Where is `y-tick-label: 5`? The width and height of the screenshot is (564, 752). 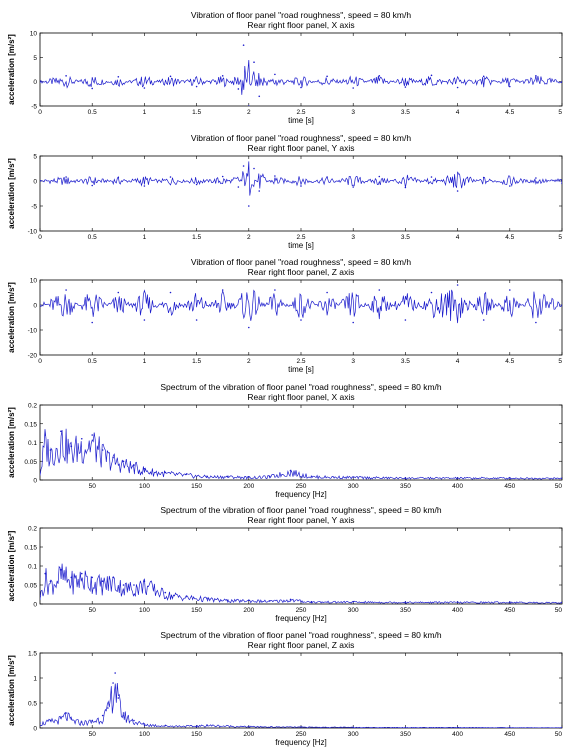
y-tick-label: 5 is located at coordinates (35, 157).